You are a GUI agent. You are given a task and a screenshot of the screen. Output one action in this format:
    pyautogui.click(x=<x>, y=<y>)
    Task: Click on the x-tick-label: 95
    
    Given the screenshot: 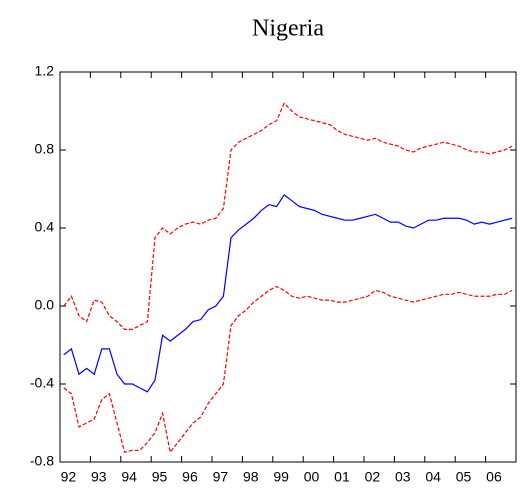 What is the action you would take?
    pyautogui.click(x=160, y=477)
    